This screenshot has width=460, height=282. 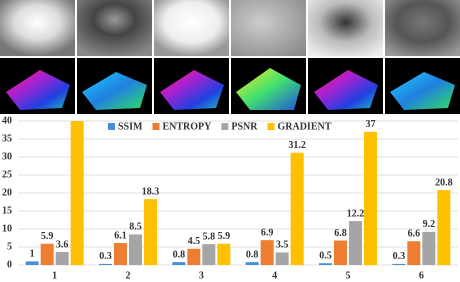 I want to click on y-tick-label: 20, so click(x=7, y=192).